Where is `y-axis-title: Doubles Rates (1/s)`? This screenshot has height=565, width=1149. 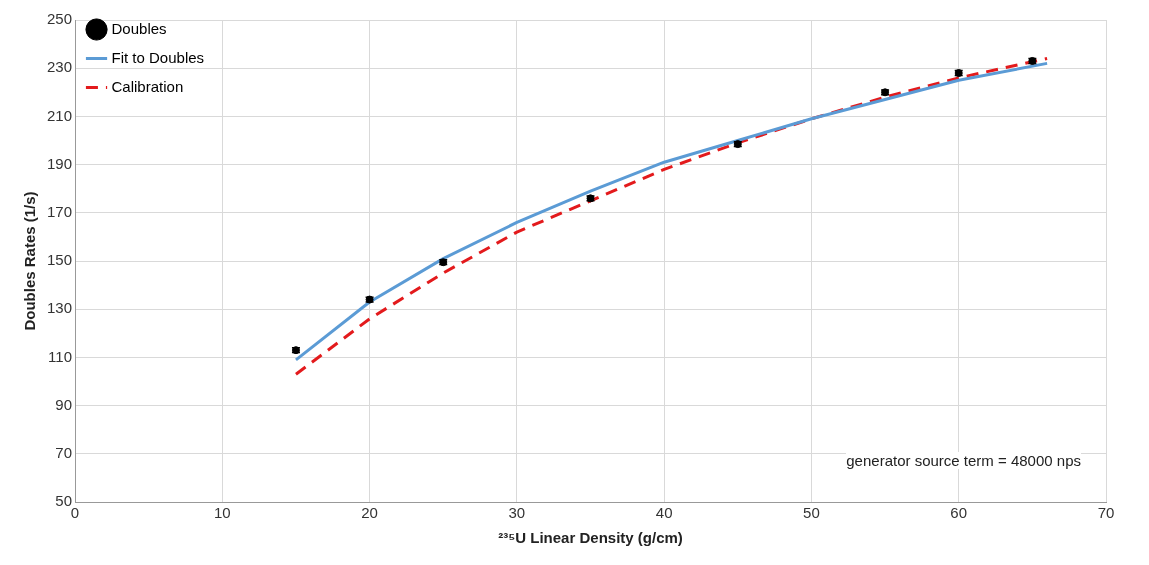
y-axis-title: Doubles Rates (1/s) is located at coordinates (30, 261).